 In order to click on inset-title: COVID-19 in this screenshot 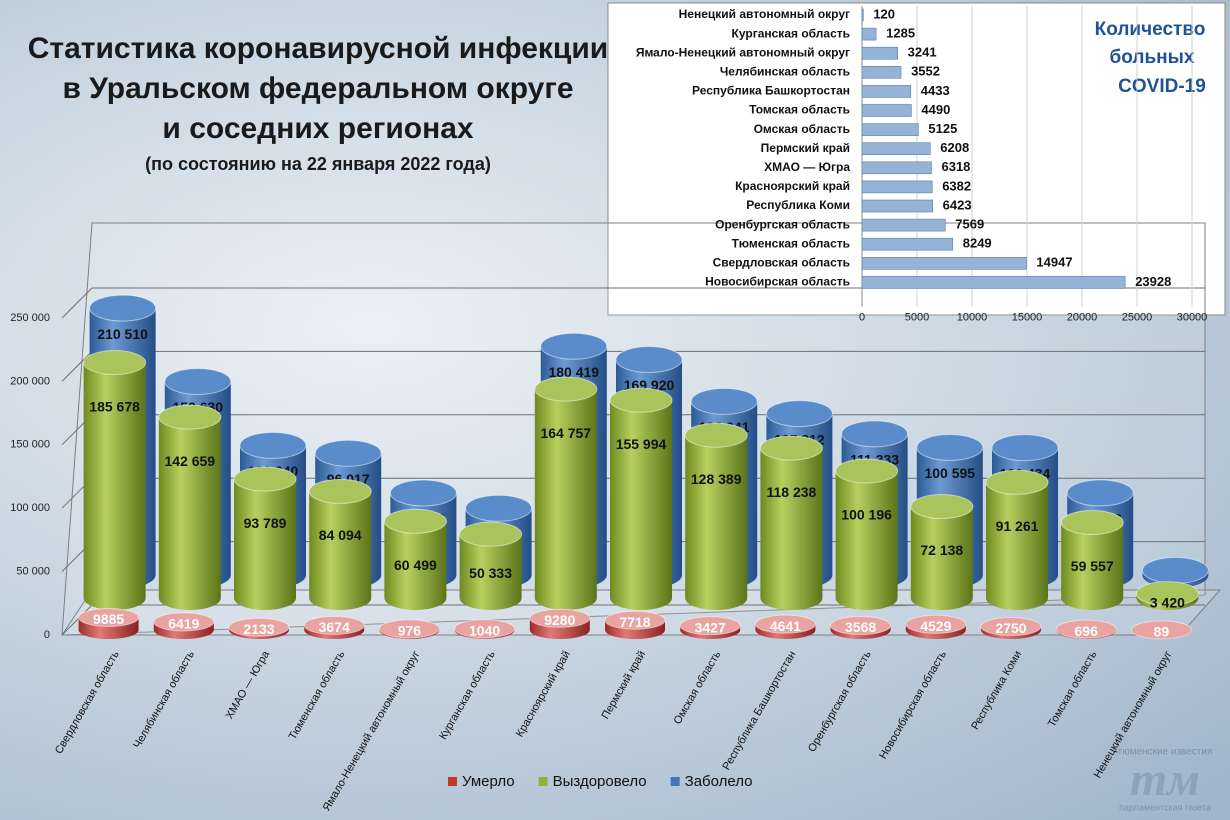, I will do `click(1162, 86)`.